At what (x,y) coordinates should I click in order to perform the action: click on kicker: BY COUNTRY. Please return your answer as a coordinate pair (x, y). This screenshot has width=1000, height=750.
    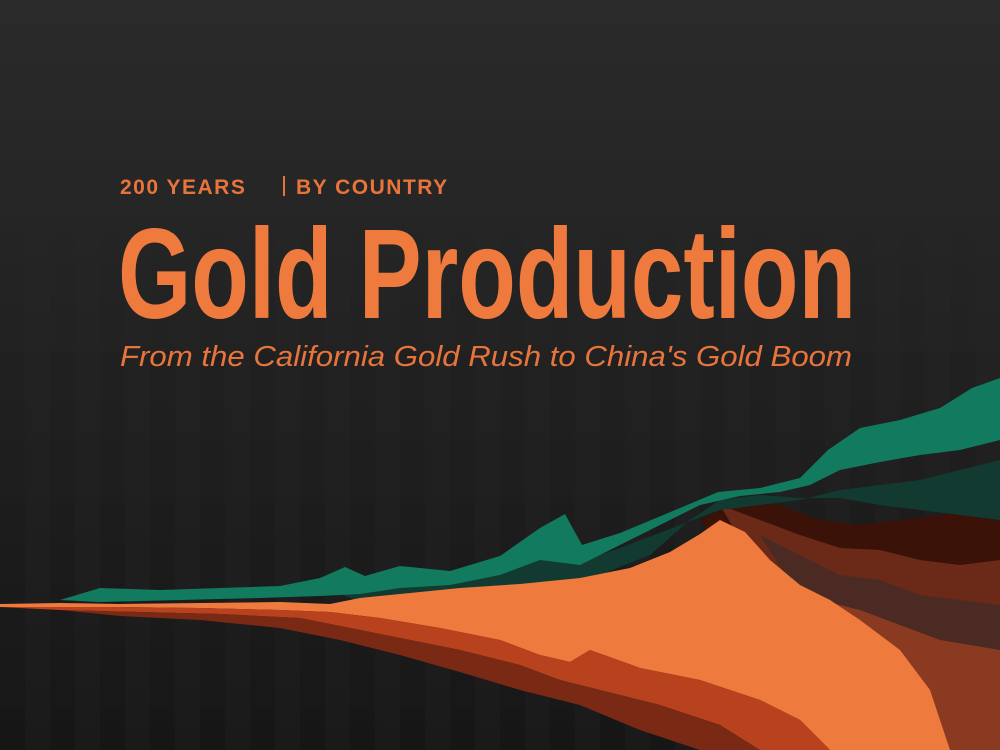
    Looking at the image, I should click on (372, 187).